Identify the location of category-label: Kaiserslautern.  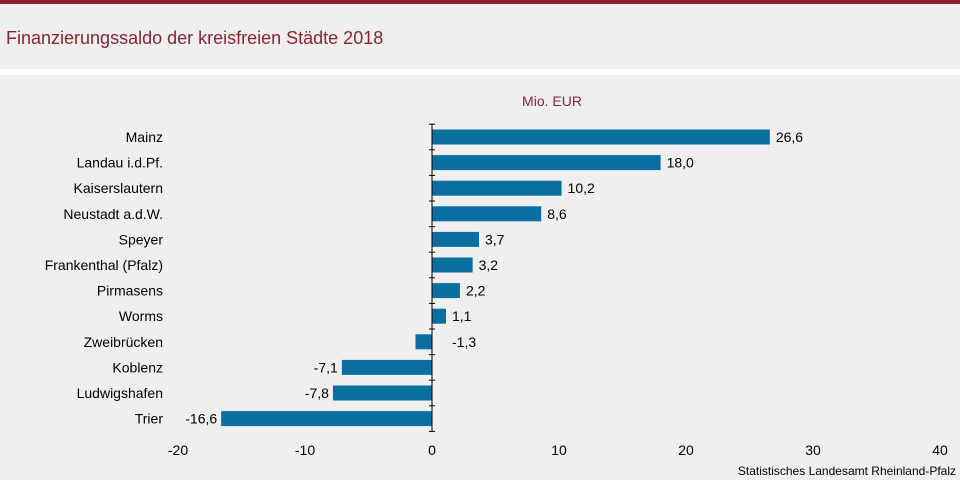
(119, 188).